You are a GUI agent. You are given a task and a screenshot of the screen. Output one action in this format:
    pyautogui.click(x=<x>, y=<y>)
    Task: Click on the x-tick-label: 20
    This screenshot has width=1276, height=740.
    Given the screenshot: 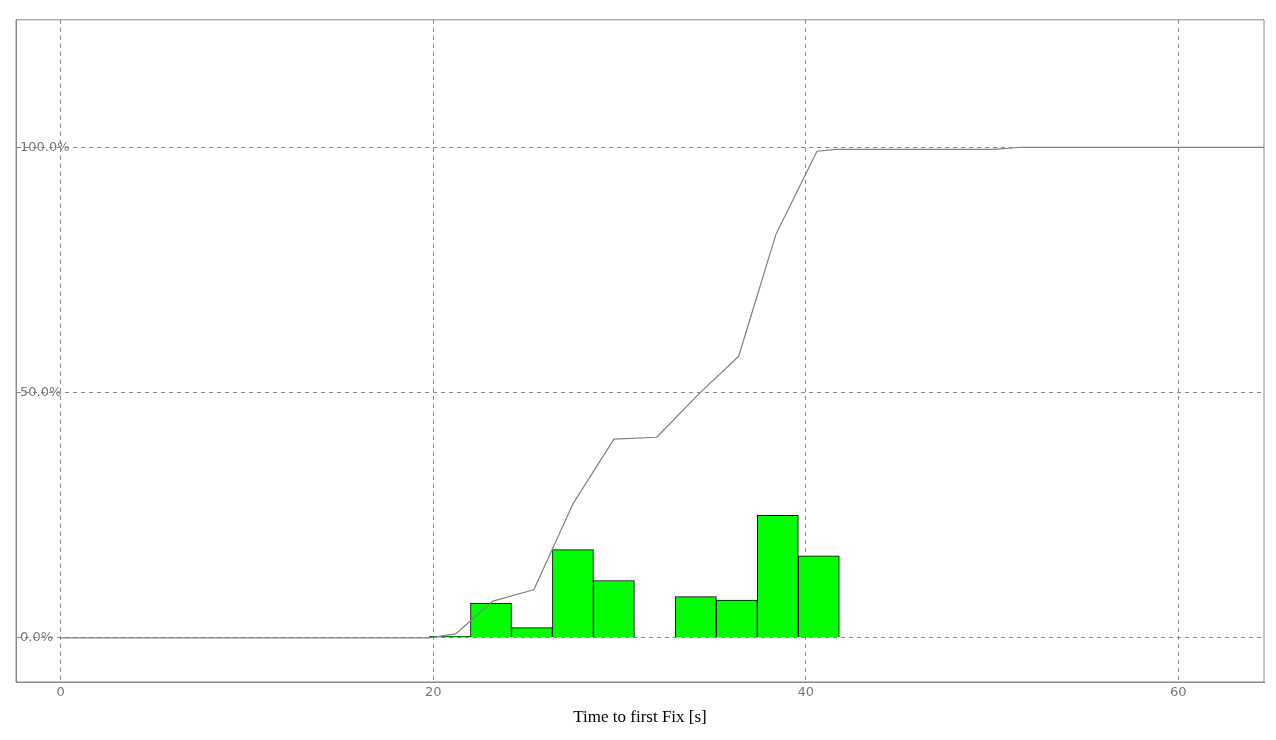 What is the action you would take?
    pyautogui.click(x=433, y=692)
    